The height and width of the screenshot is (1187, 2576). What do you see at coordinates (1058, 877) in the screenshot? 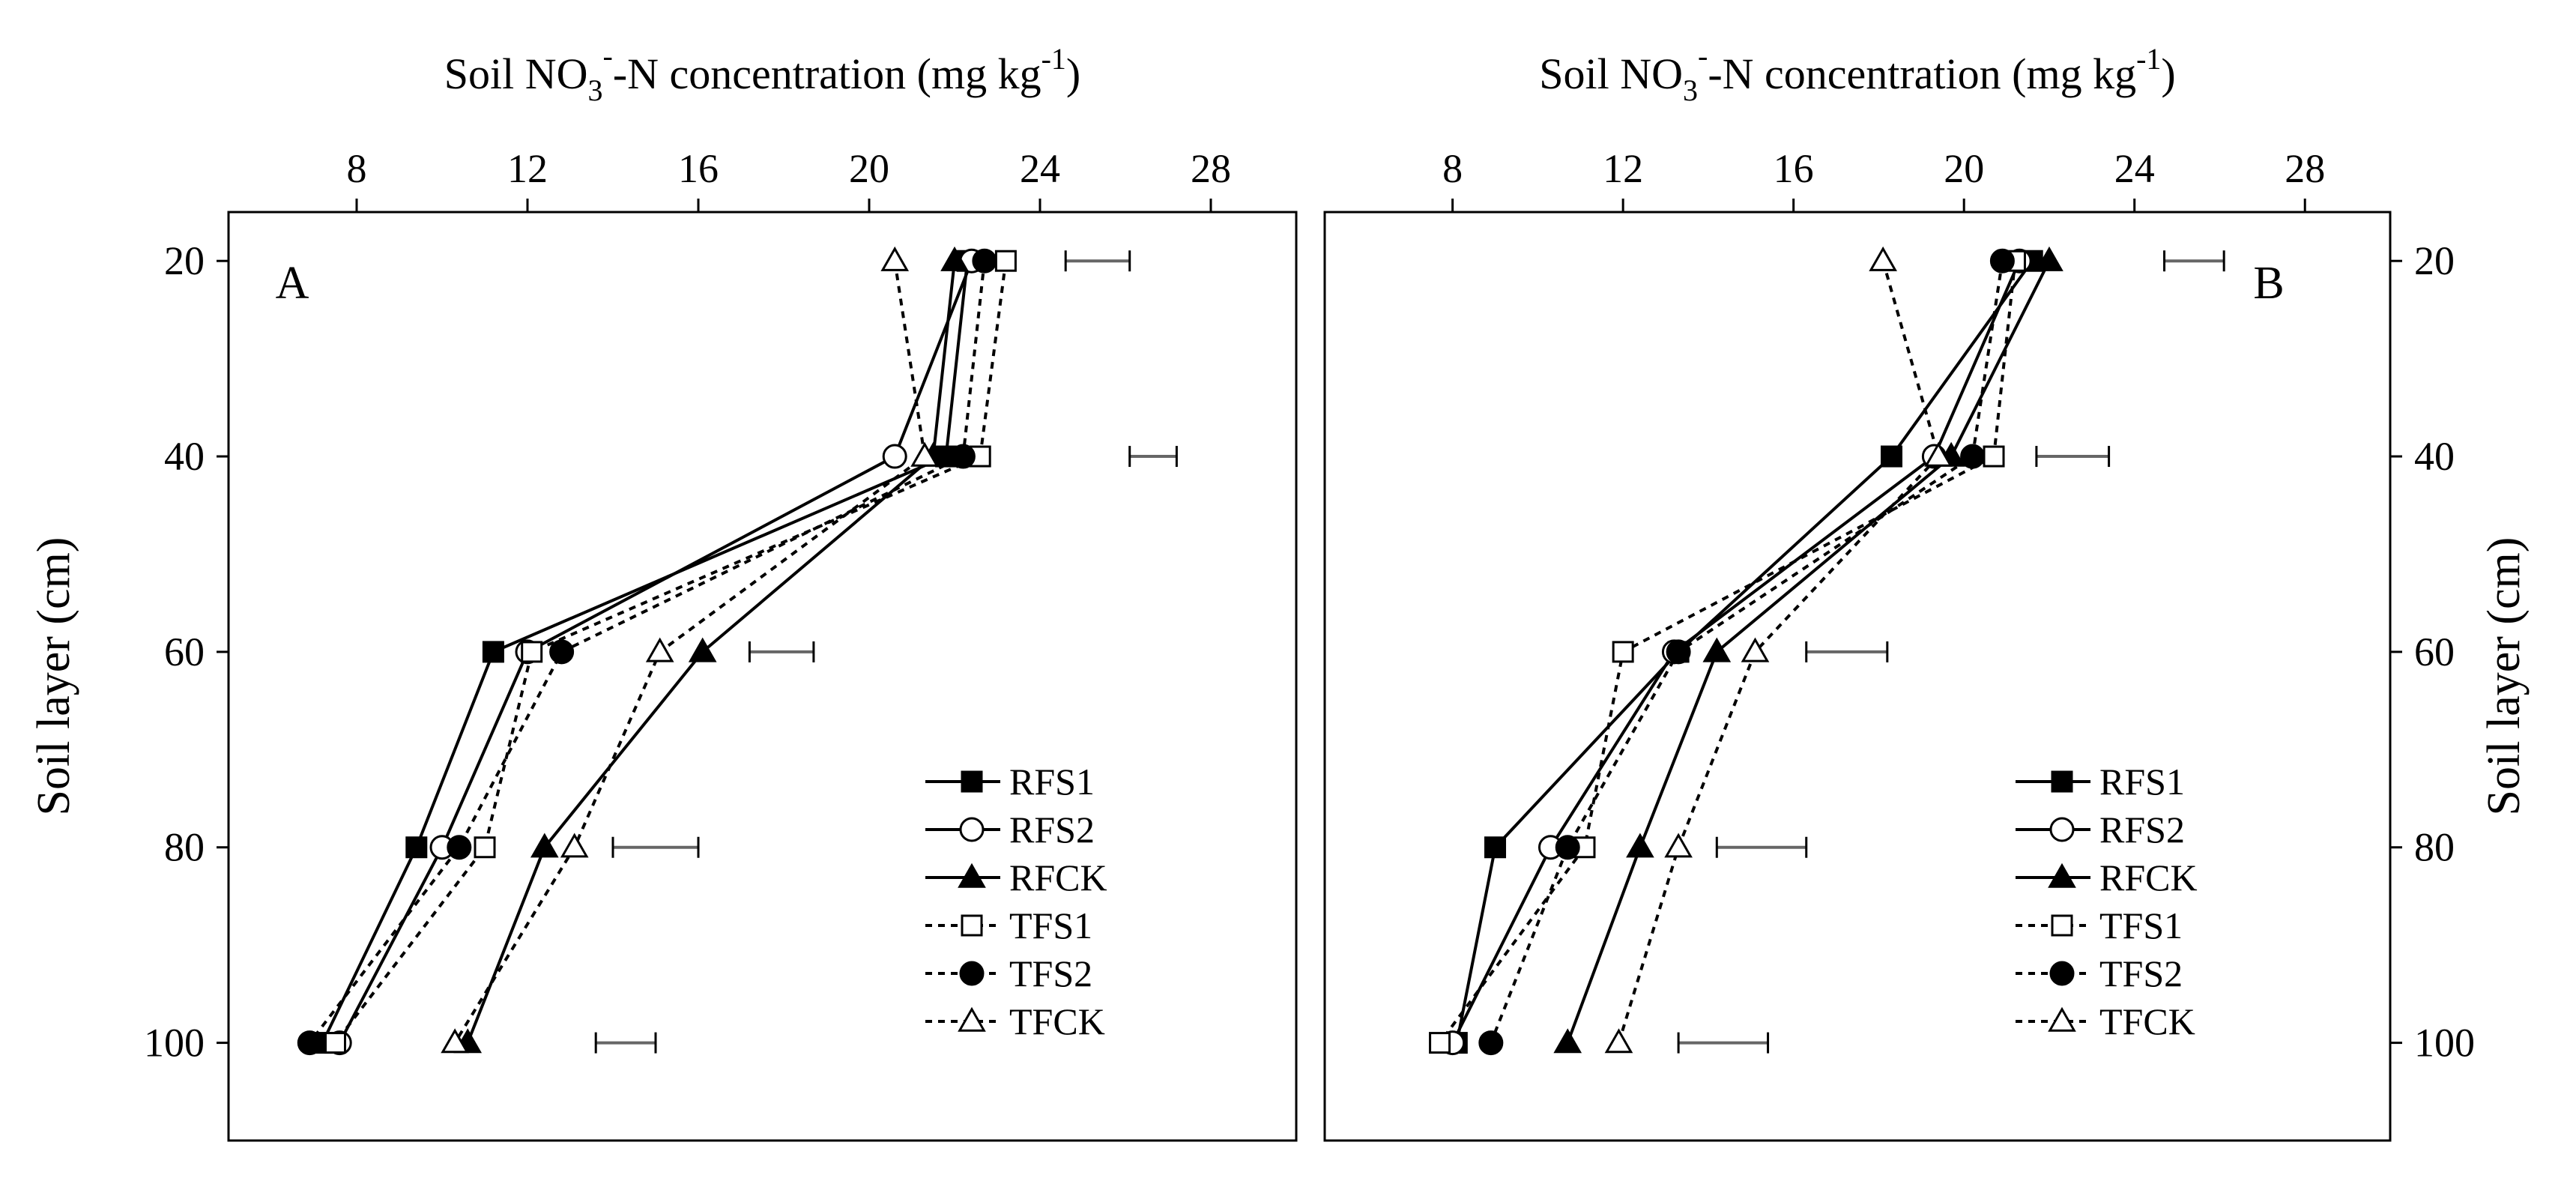
I see `panel-a-legend-label-rfck: RFCK` at bounding box center [1058, 877].